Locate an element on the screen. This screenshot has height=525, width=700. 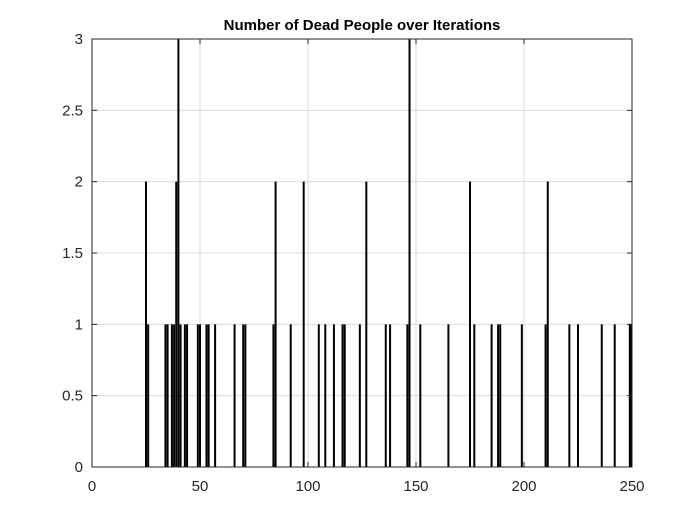
x-tick-label: 150 is located at coordinates (415, 486).